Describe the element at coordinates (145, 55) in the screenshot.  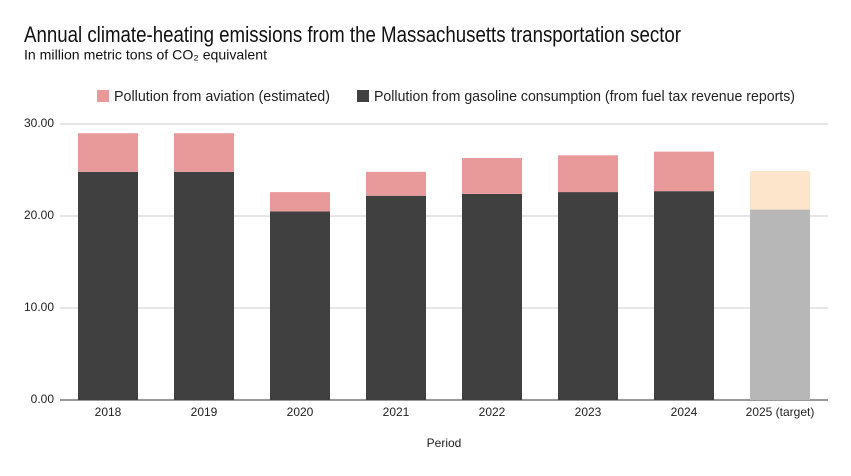
I see `chart-subtitle: In million metric tons of CO₂ equivalent` at that location.